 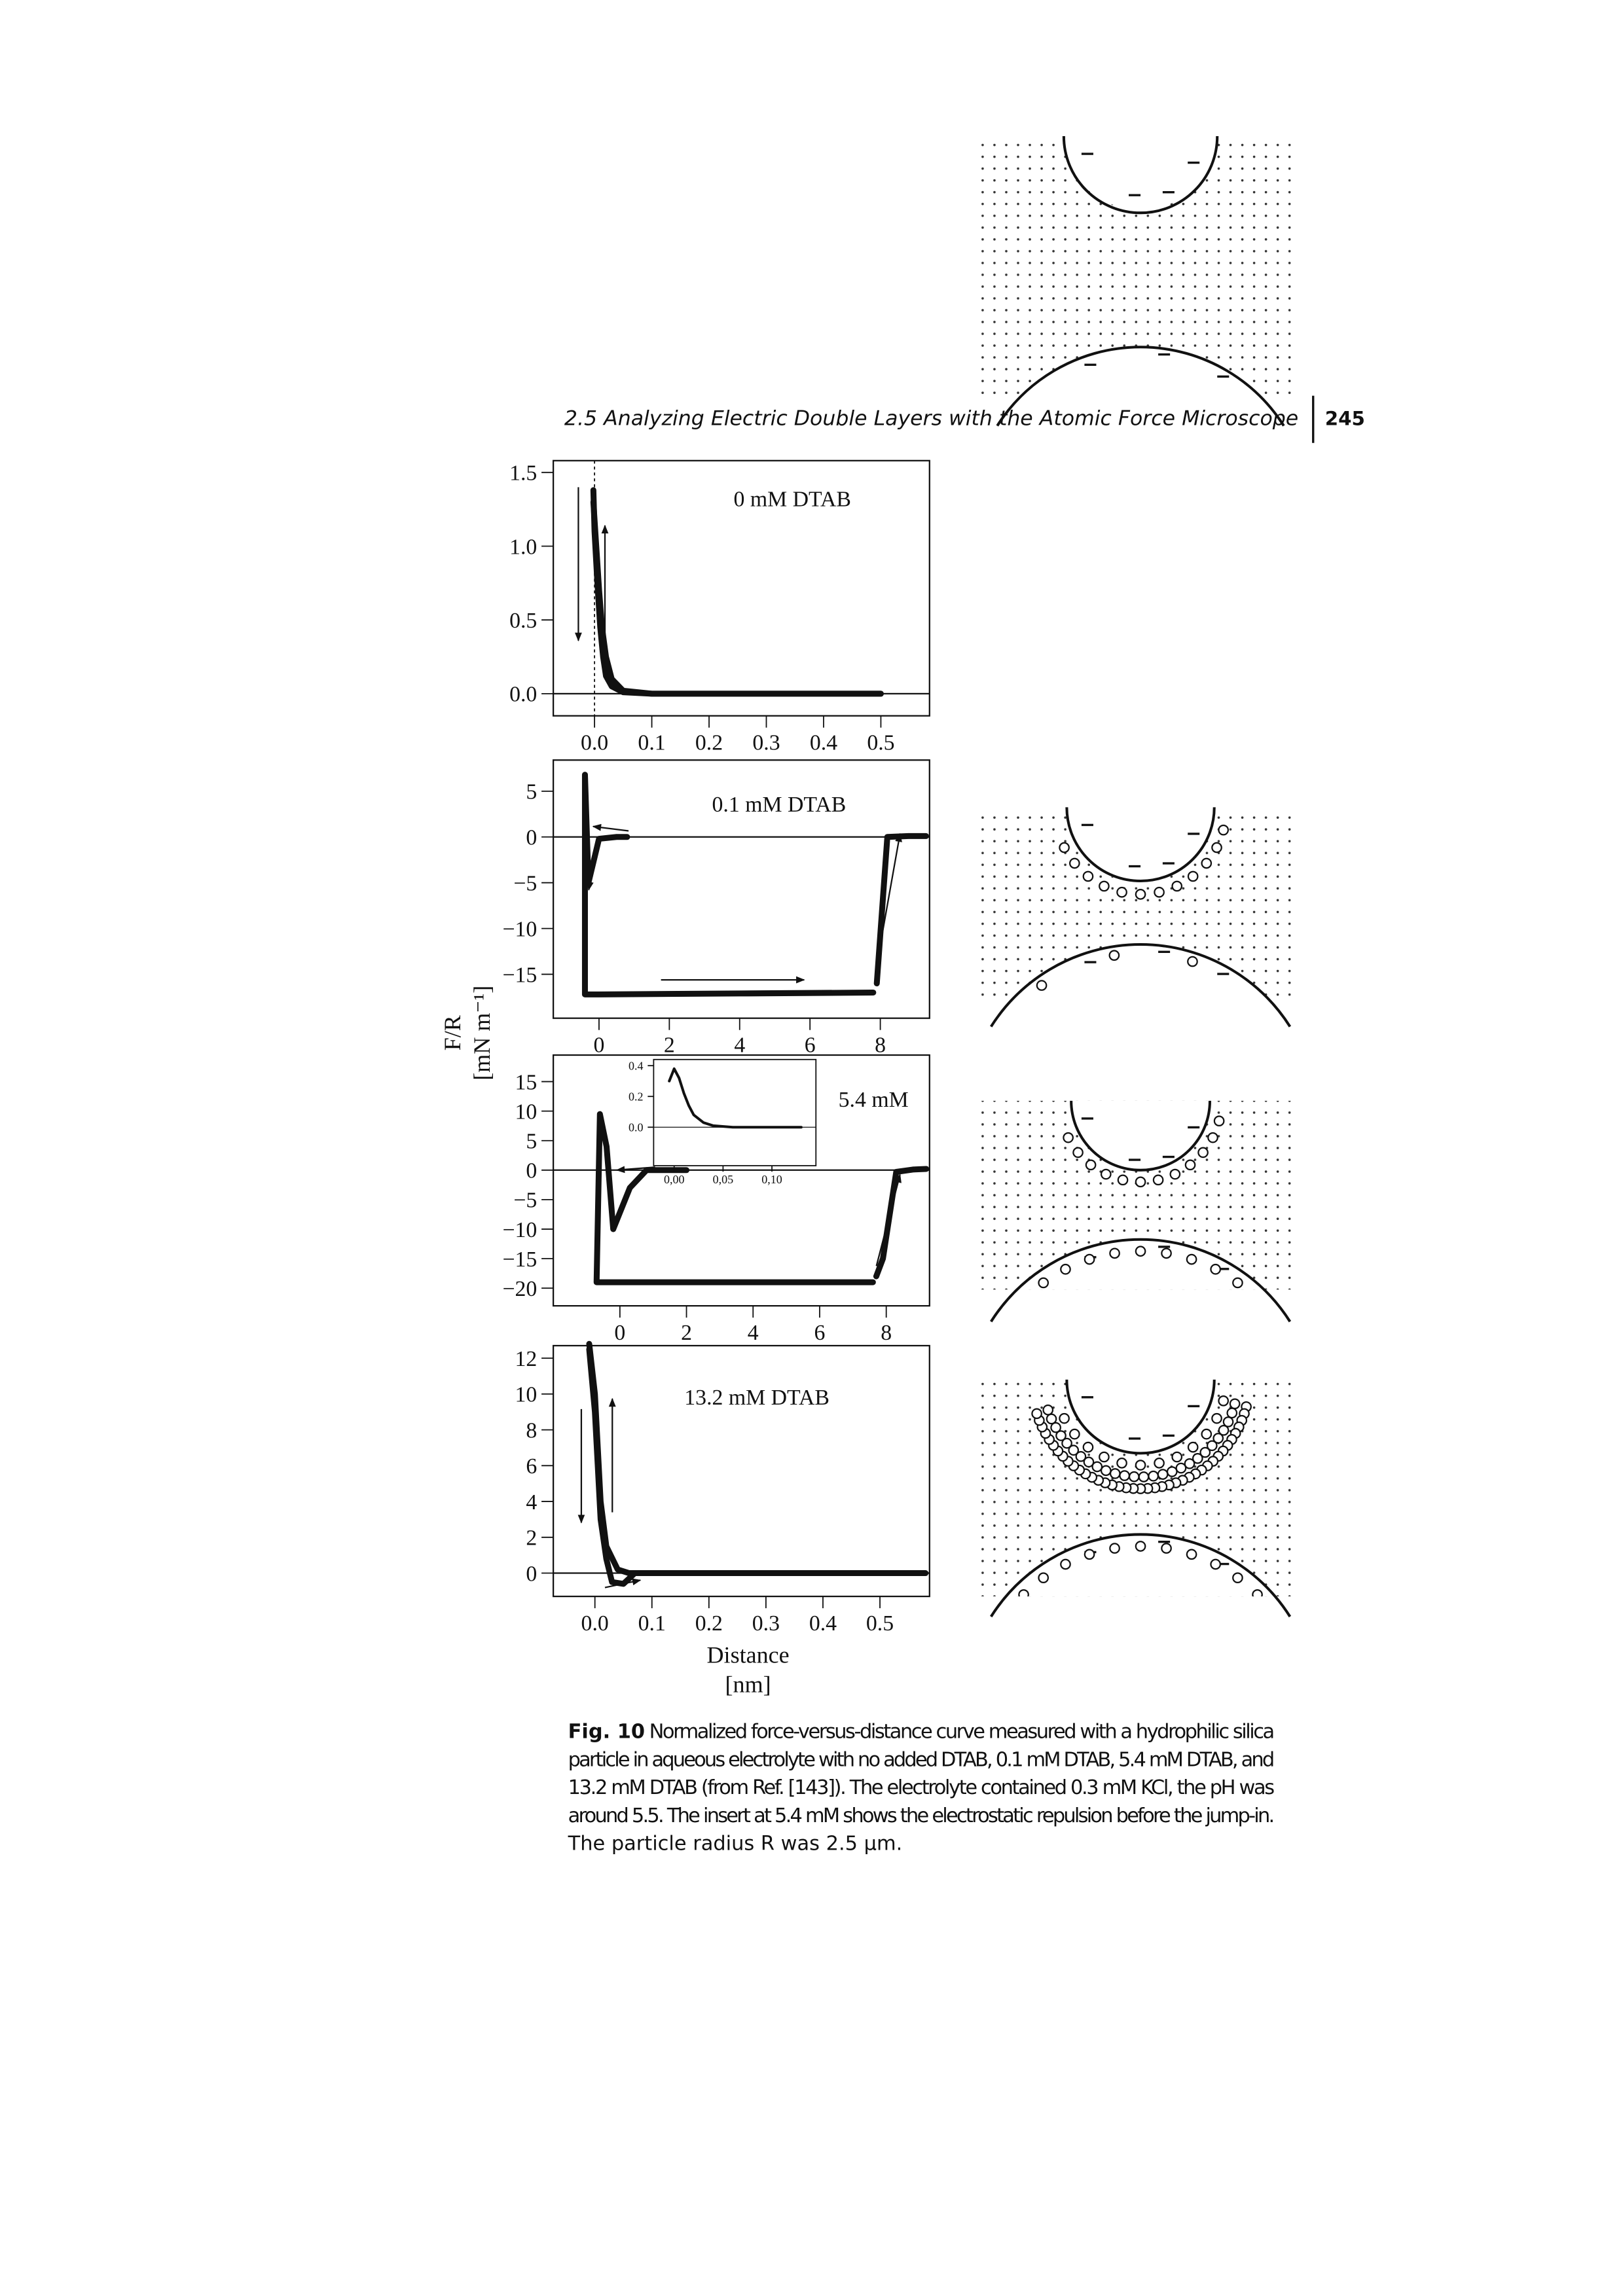 What do you see at coordinates (523, 547) in the screenshot?
I see `y-tick-label: 1.0` at bounding box center [523, 547].